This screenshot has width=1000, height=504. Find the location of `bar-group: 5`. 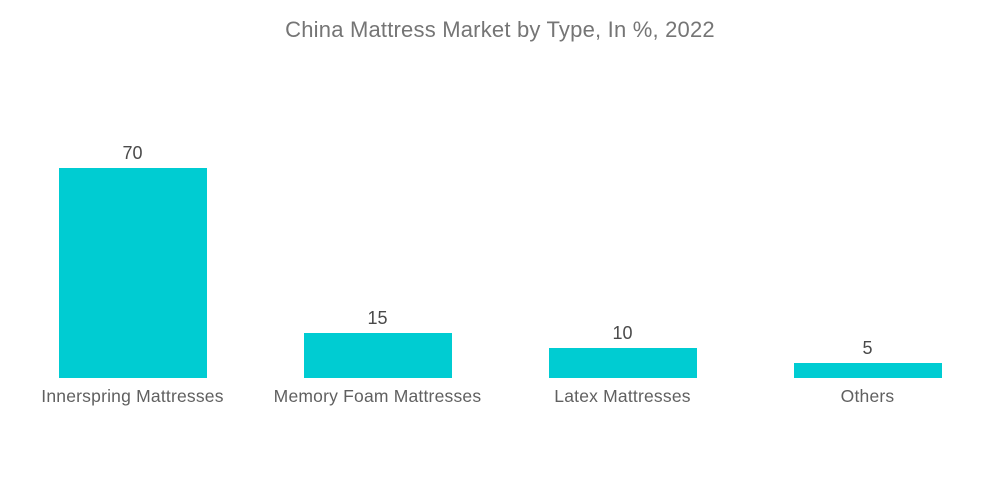

bar-group: 5 is located at coordinates (867, 258).